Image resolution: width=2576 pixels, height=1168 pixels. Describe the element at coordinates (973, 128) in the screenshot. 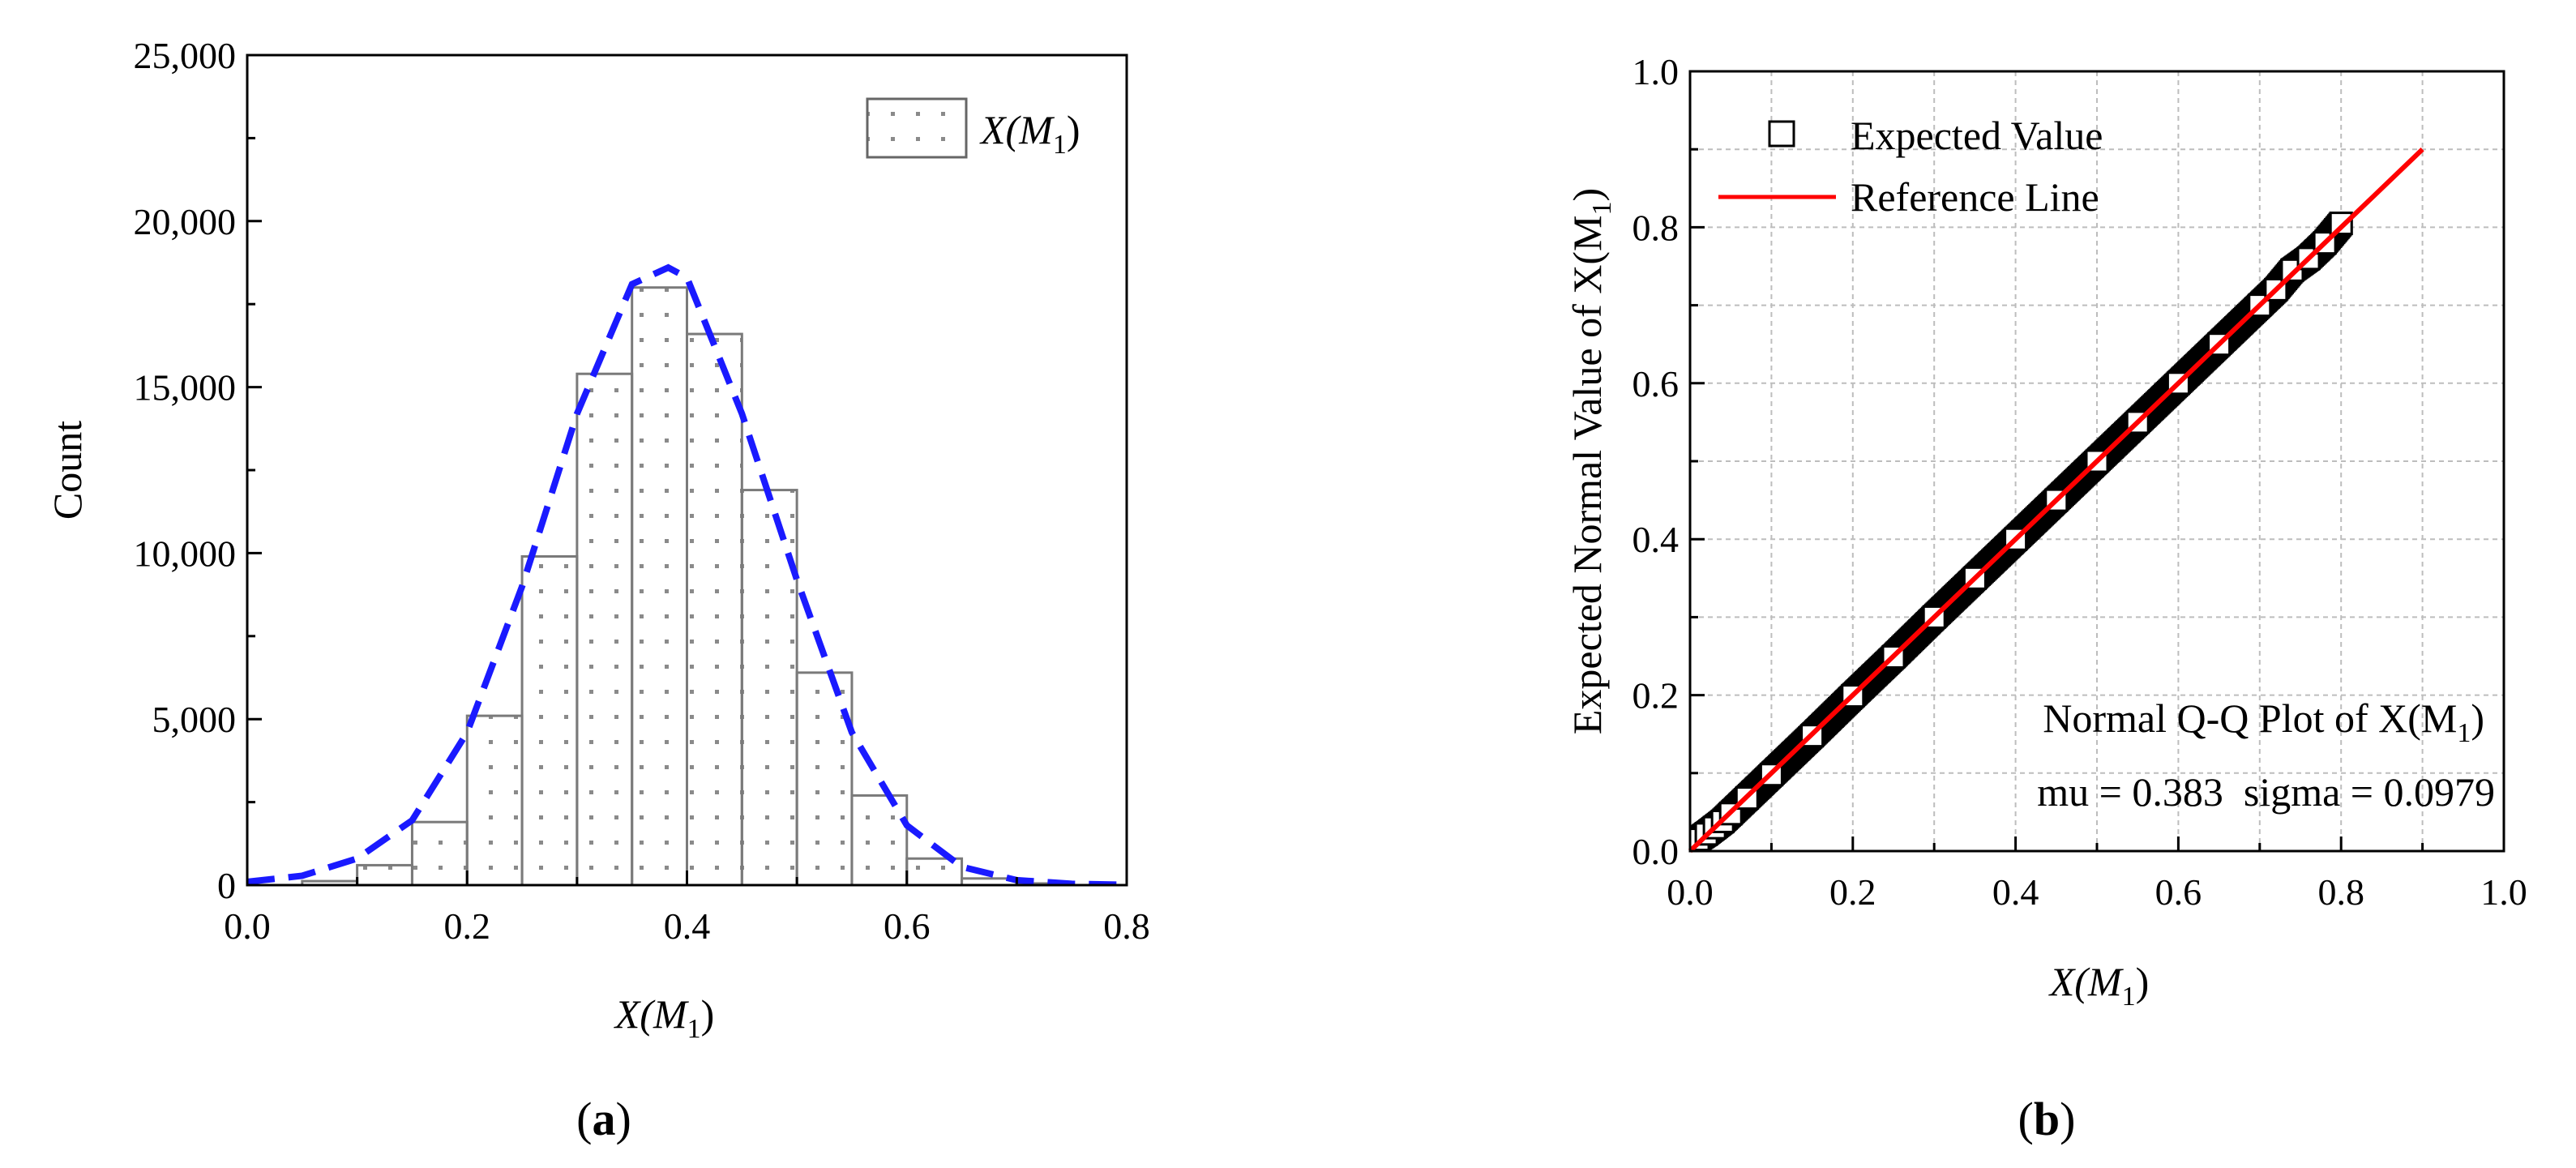

I see `legend: X(M1)` at that location.